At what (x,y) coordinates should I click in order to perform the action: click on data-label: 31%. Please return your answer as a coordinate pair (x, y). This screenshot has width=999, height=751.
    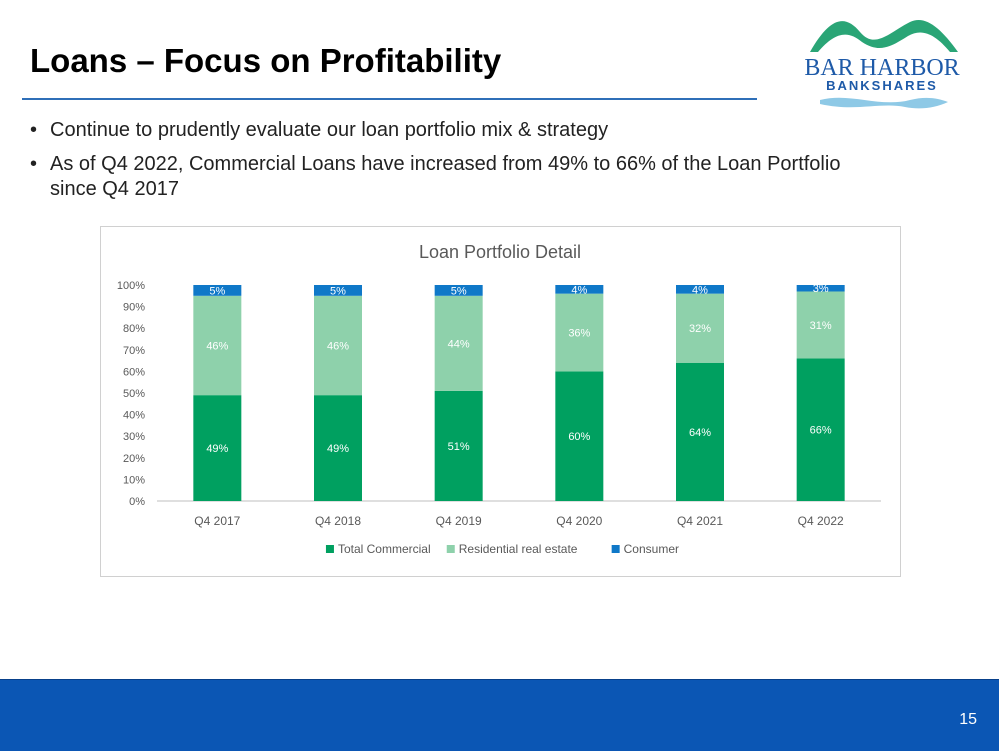
    Looking at the image, I should click on (821, 326).